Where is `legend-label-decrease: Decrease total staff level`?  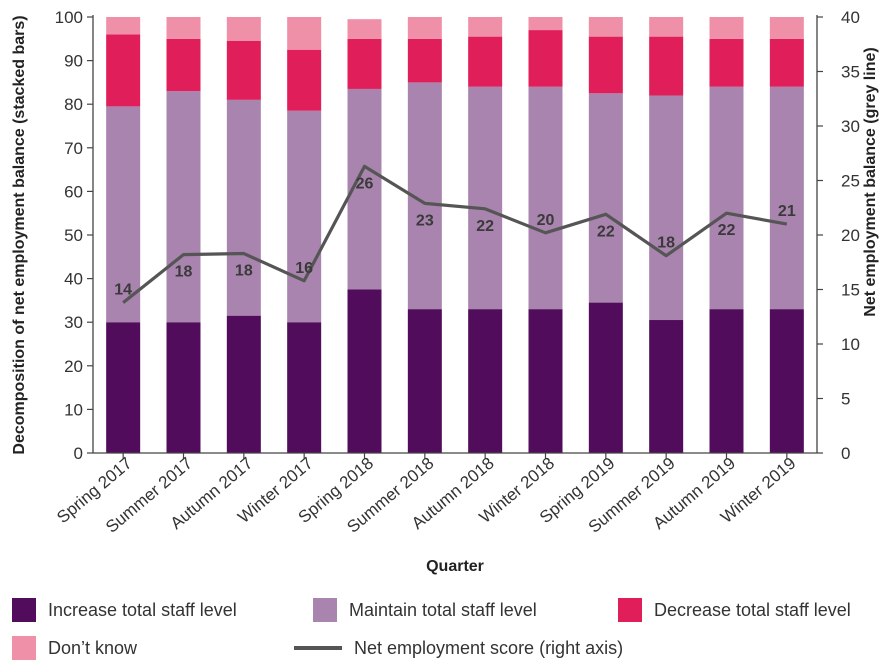 legend-label-decrease: Decrease total staff level is located at coordinates (752, 609).